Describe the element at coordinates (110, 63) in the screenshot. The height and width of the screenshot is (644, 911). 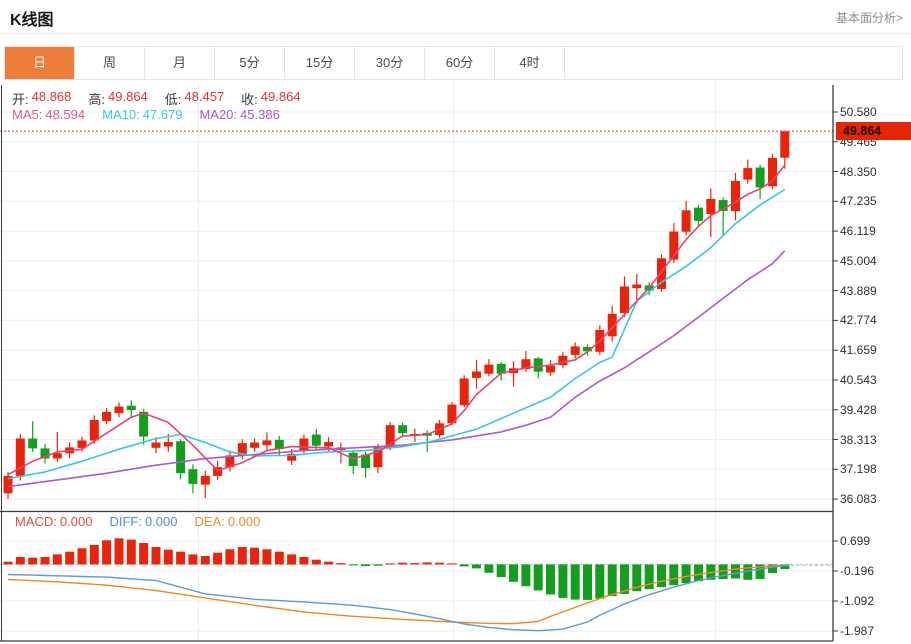
I see `tab-周: 周` at that location.